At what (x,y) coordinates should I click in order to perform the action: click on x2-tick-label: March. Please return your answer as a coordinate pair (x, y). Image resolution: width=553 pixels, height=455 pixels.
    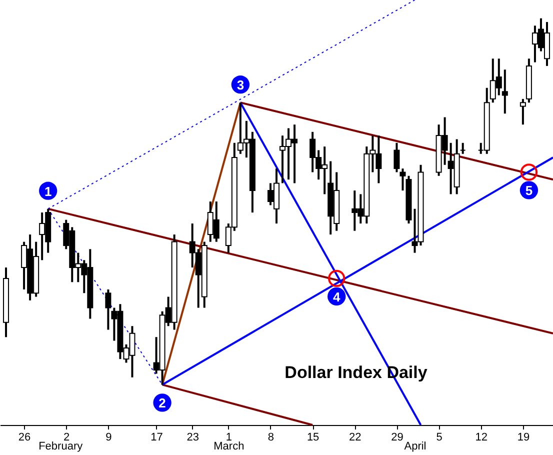
    Looking at the image, I should click on (229, 446).